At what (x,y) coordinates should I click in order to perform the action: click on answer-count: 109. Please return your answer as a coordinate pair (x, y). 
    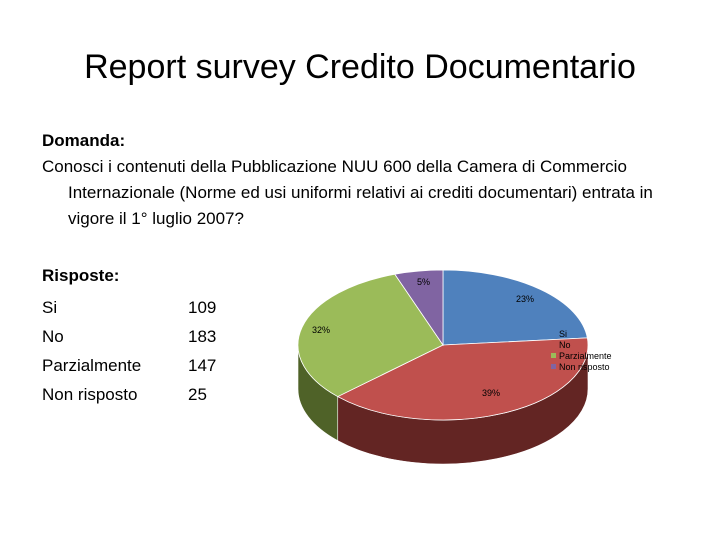
    Looking at the image, I should click on (202, 307).